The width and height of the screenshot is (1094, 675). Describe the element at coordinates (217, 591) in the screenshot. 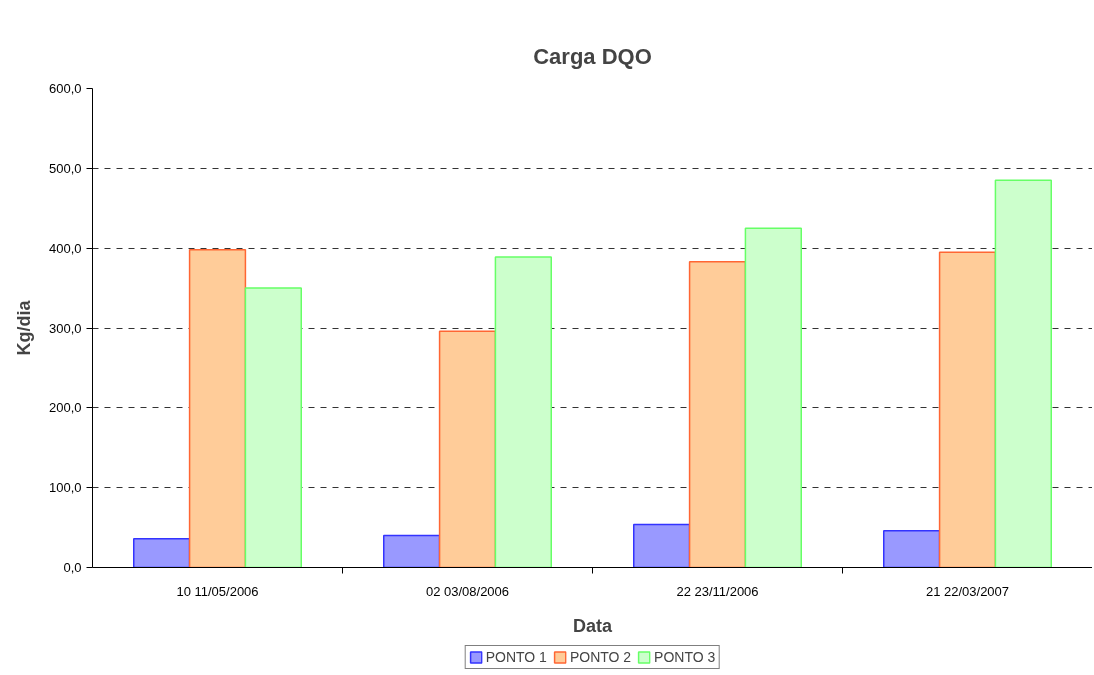

I see `x-tick-label: 10 11/05/2006` at that location.